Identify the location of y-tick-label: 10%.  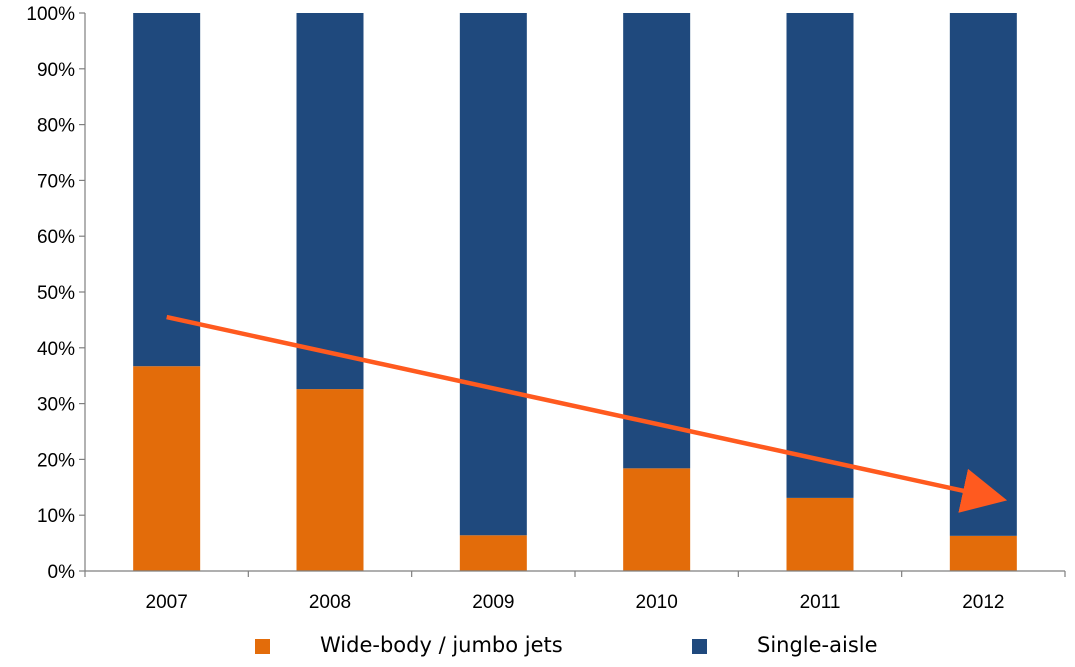
(56, 516).